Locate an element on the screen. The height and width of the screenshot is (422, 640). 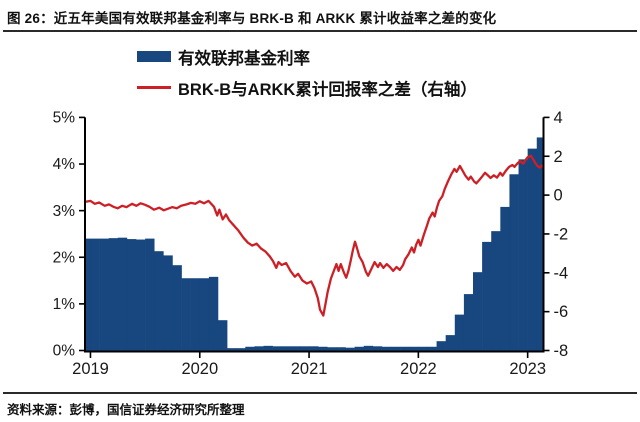
source-divider is located at coordinates (320, 393).